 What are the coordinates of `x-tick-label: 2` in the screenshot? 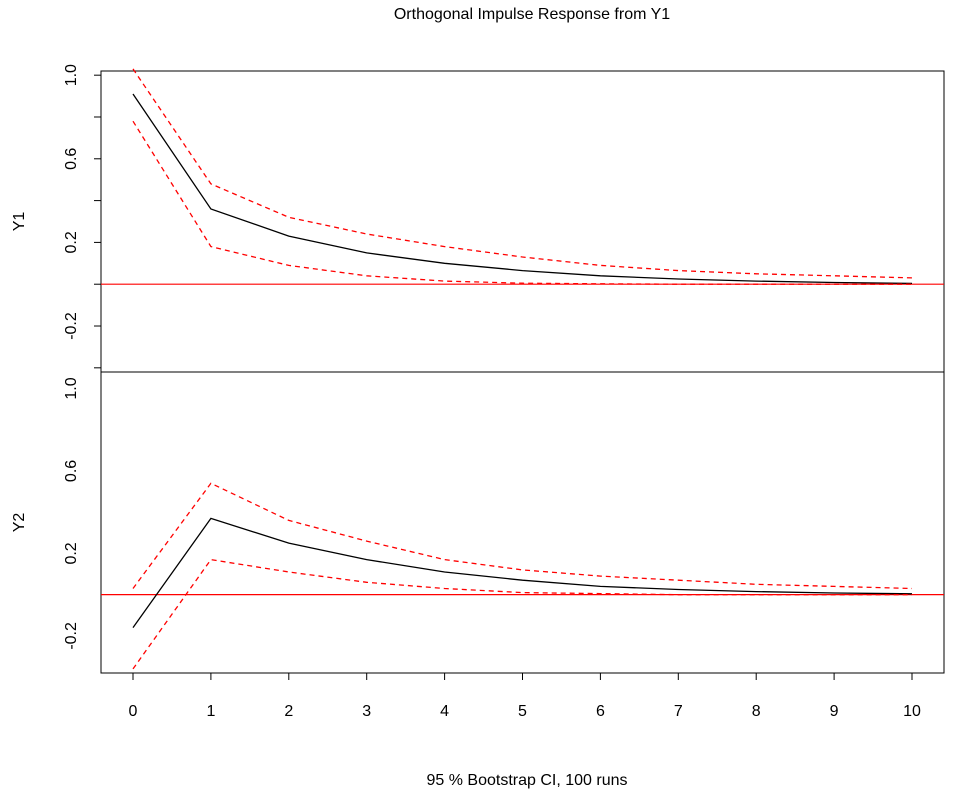 It's located at (288, 711).